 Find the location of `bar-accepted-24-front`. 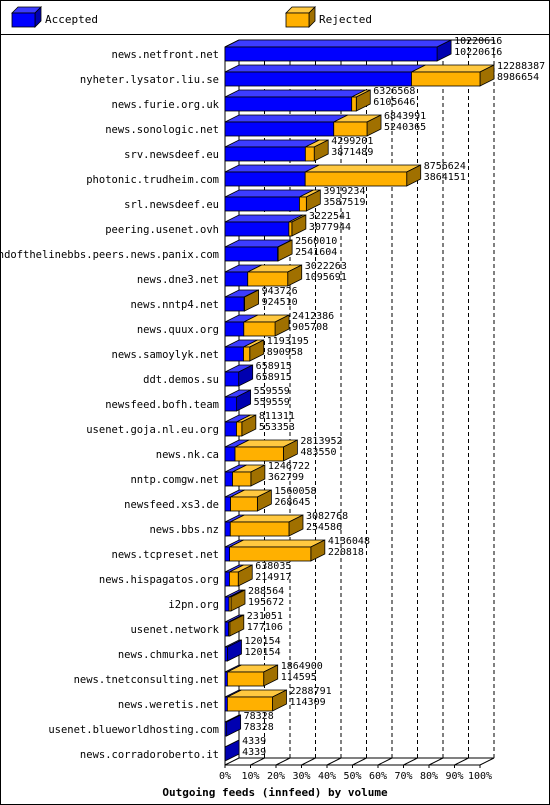

bar-accepted-24-front is located at coordinates (226, 654).